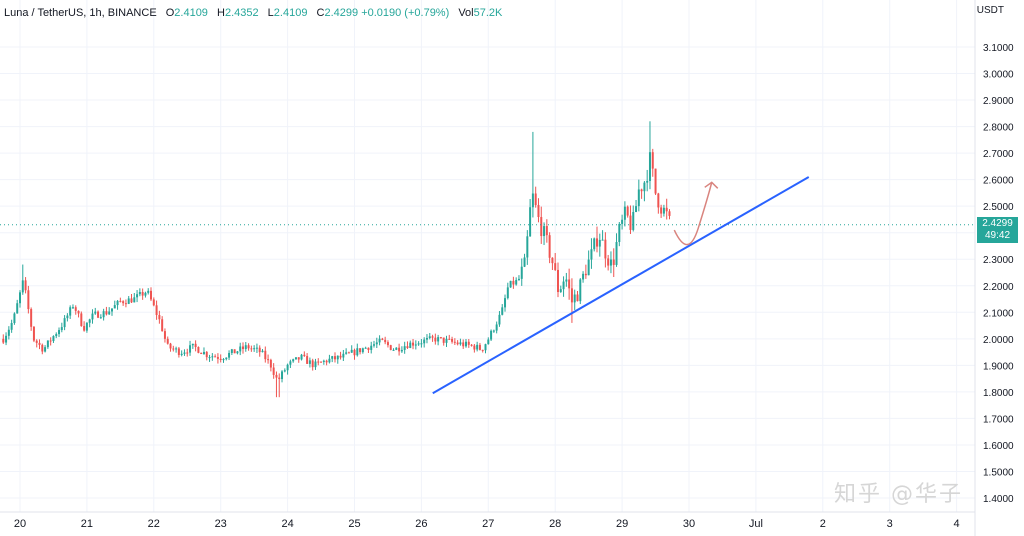 The width and height of the screenshot is (1024, 536). What do you see at coordinates (998, 340) in the screenshot?
I see `y-tick-label: 2.0000` at bounding box center [998, 340].